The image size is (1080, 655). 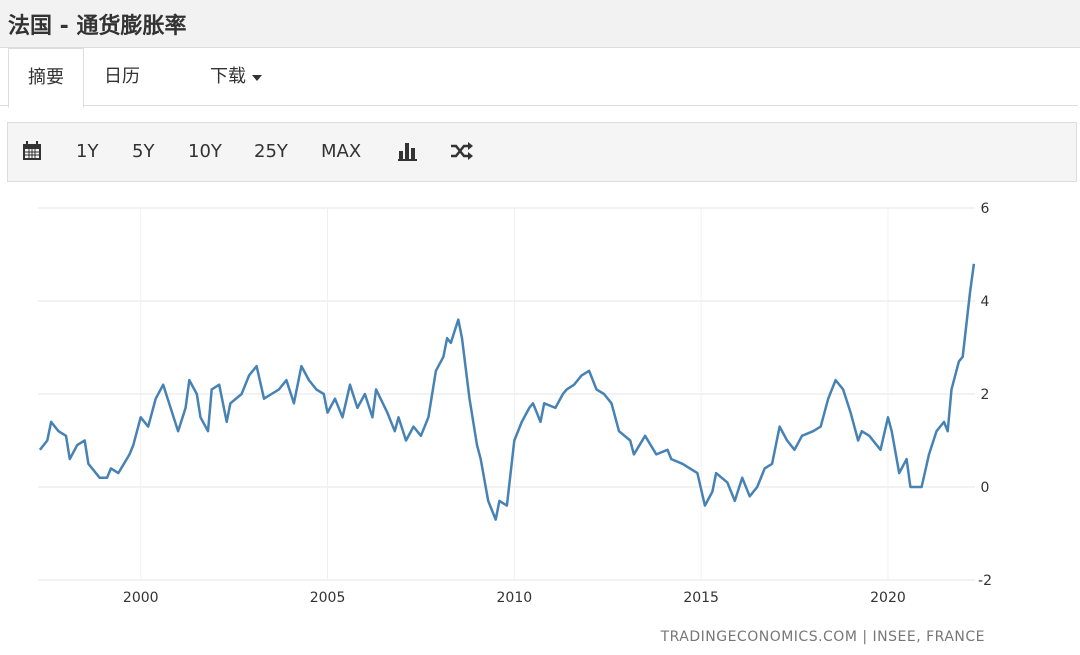 I want to click on page-title: 法国 - 通货膨胀率, so click(x=97, y=26).